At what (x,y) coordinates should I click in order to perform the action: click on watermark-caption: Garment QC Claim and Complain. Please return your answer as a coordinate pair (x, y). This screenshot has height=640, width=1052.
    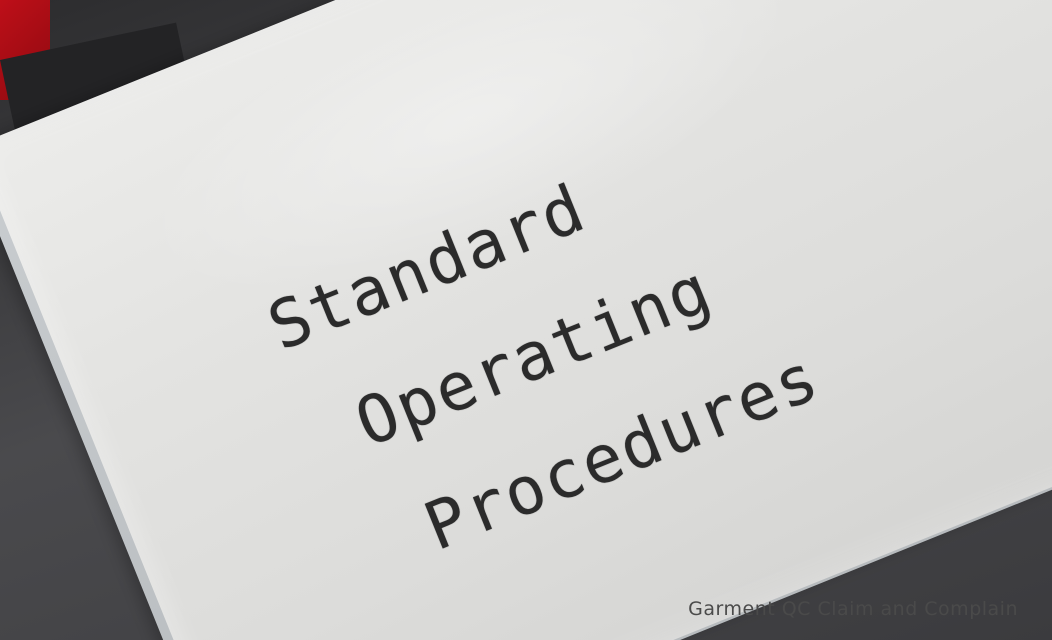
    Looking at the image, I should click on (853, 609).